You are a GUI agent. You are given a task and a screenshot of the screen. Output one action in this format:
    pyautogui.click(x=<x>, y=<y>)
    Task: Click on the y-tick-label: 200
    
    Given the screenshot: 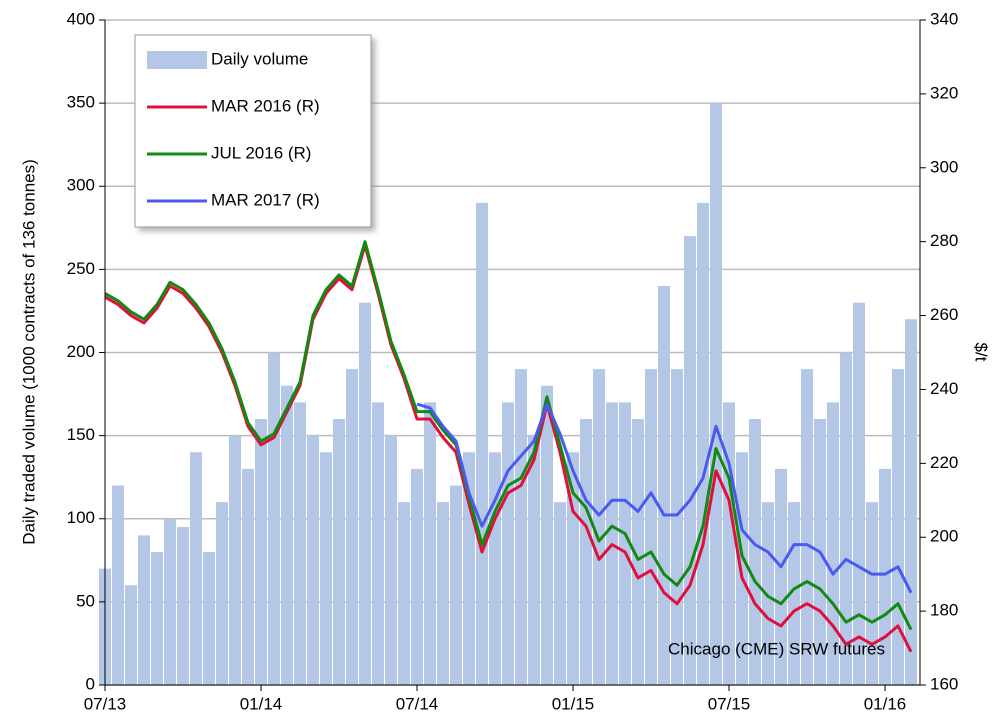 What is the action you would take?
    pyautogui.click(x=81, y=351)
    